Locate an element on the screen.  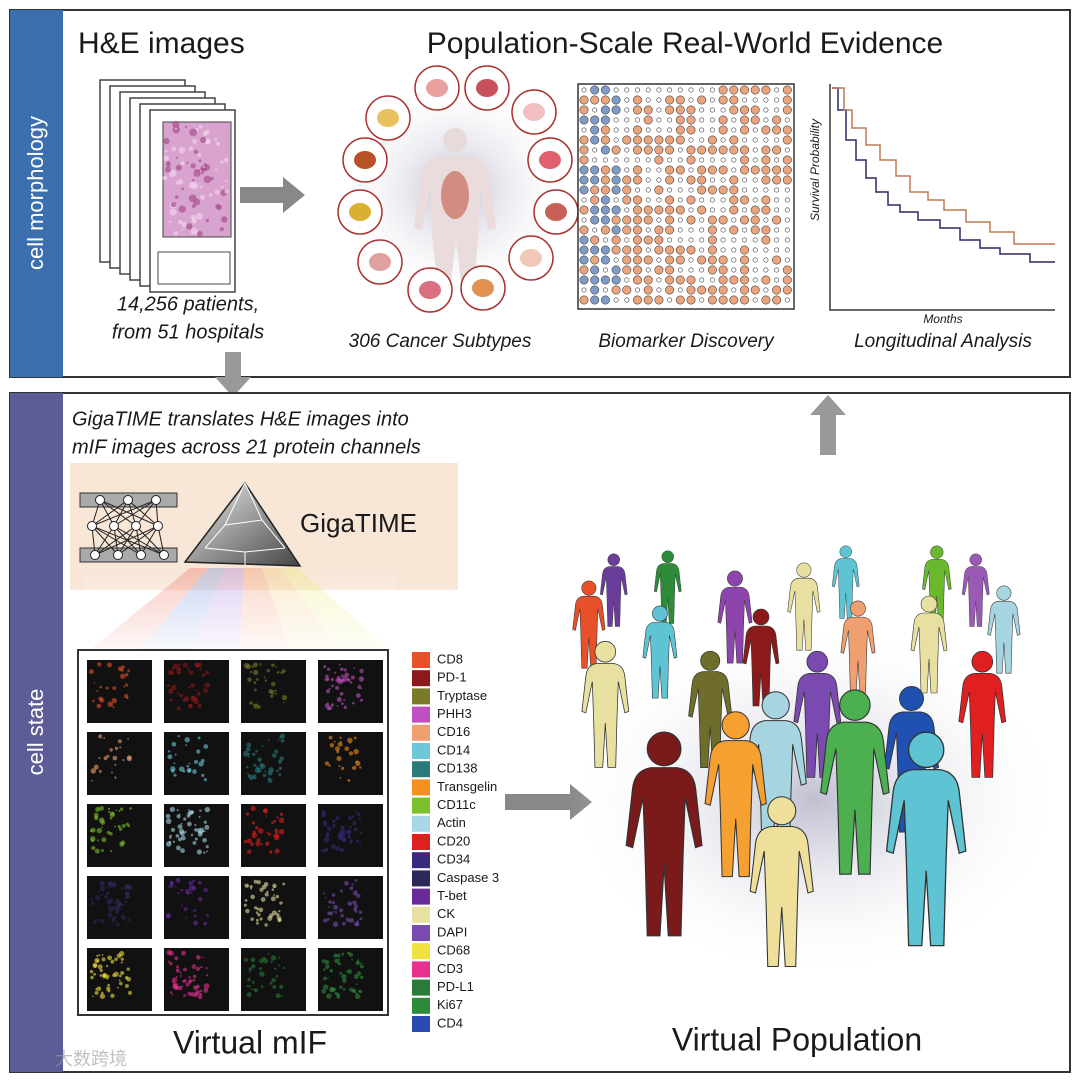
legend-label: CD14 is located at coordinates (453, 749).